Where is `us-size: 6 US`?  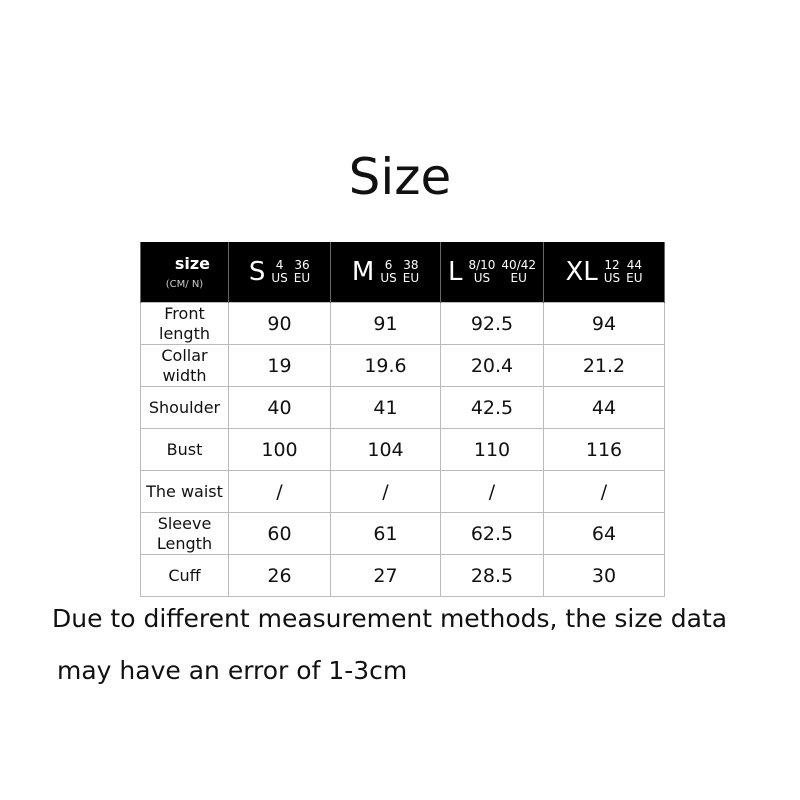 us-size: 6 US is located at coordinates (388, 271).